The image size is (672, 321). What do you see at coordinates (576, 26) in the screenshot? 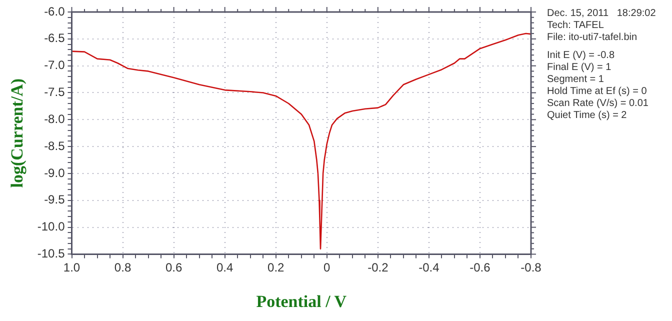
I see `text: Tech: TAFEL` at bounding box center [576, 26].